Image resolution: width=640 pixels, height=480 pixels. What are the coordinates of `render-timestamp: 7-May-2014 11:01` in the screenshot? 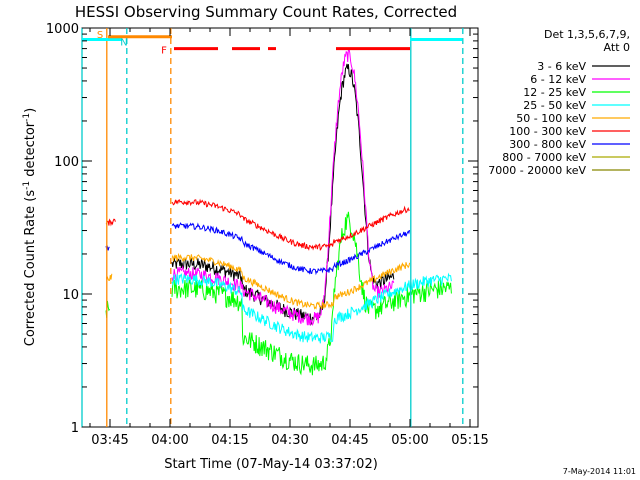 It's located at (599, 471).